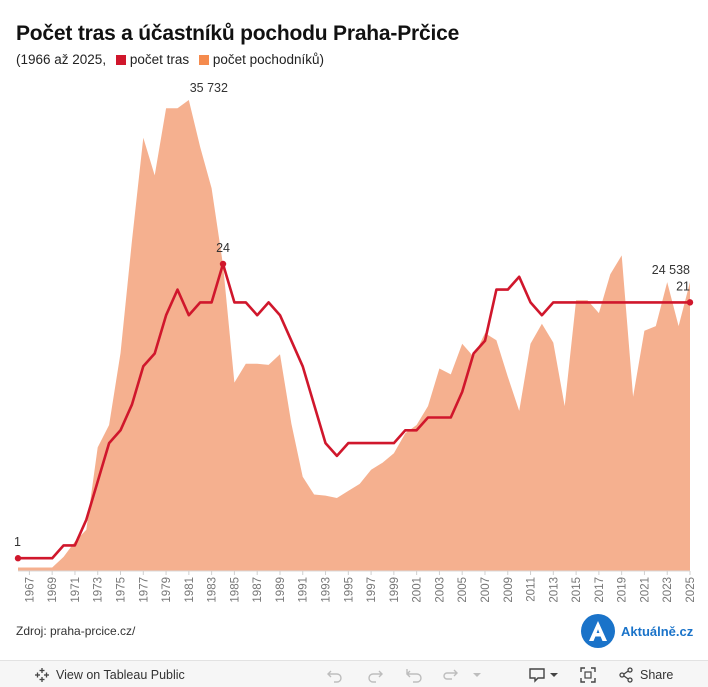 This screenshot has width=708, height=687. I want to click on x-tick-label: 2009, so click(509, 590).